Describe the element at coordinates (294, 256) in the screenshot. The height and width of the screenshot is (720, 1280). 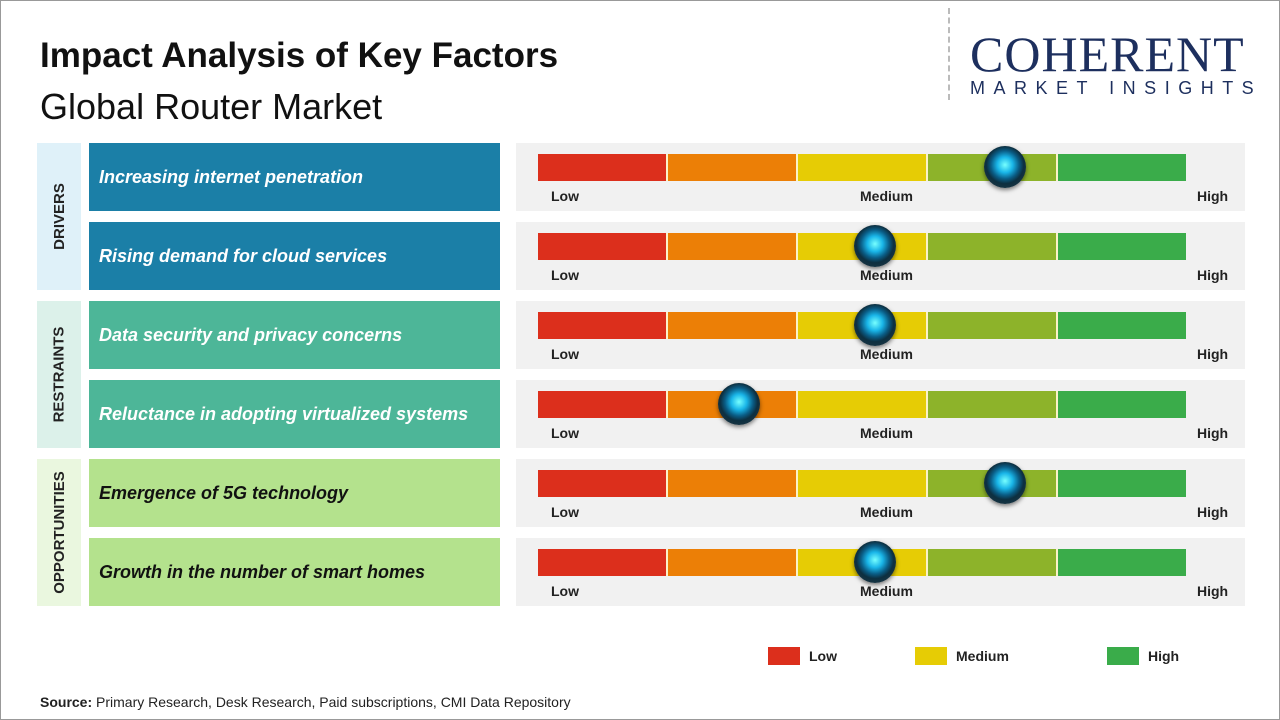
I see `factor-label: Rising demand for cloud services` at that location.